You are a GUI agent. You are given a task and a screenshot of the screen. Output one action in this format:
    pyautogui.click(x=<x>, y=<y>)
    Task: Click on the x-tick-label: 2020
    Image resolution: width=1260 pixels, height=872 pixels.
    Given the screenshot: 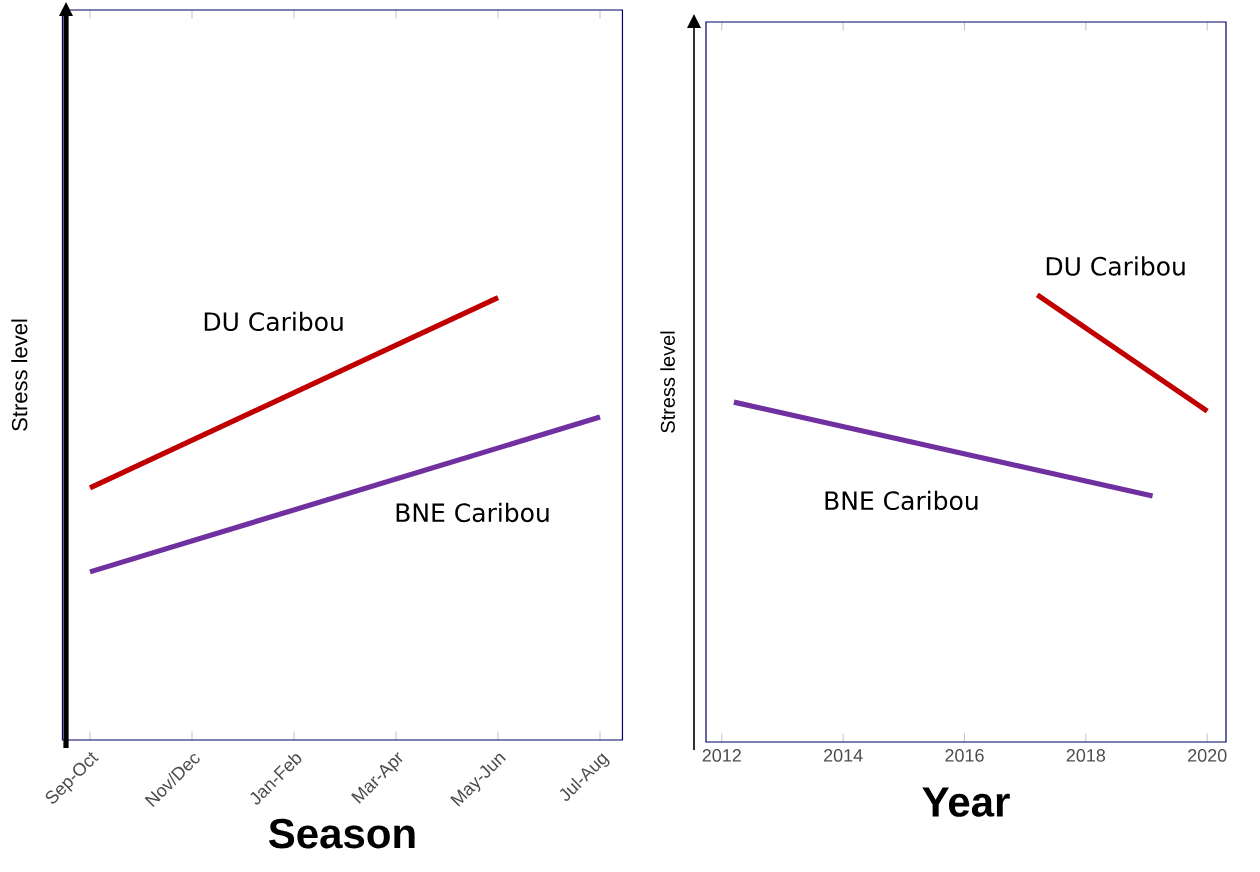 What is the action you would take?
    pyautogui.click(x=1207, y=755)
    